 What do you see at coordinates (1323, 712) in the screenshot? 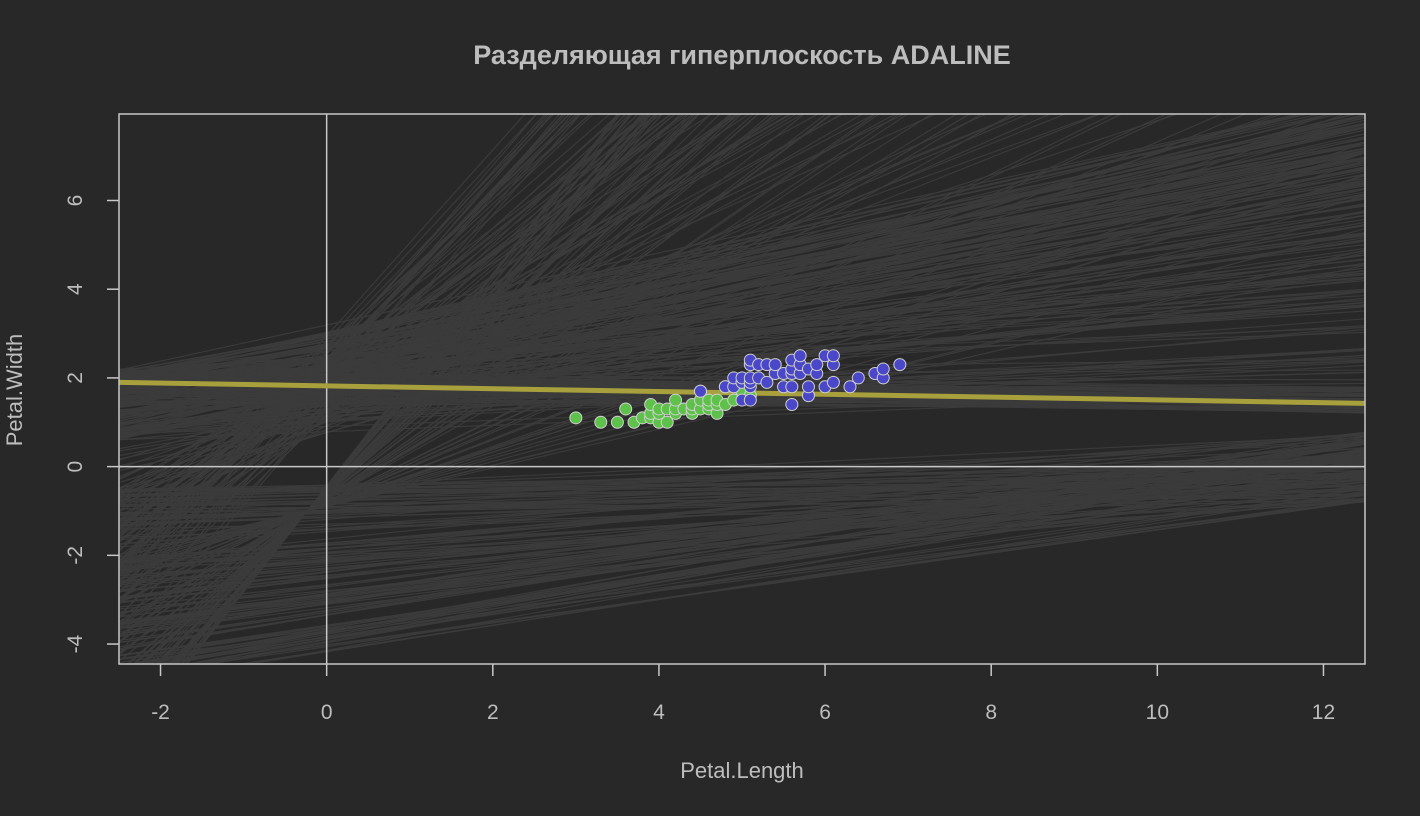
I see `x-tick-label: 12` at bounding box center [1323, 712].